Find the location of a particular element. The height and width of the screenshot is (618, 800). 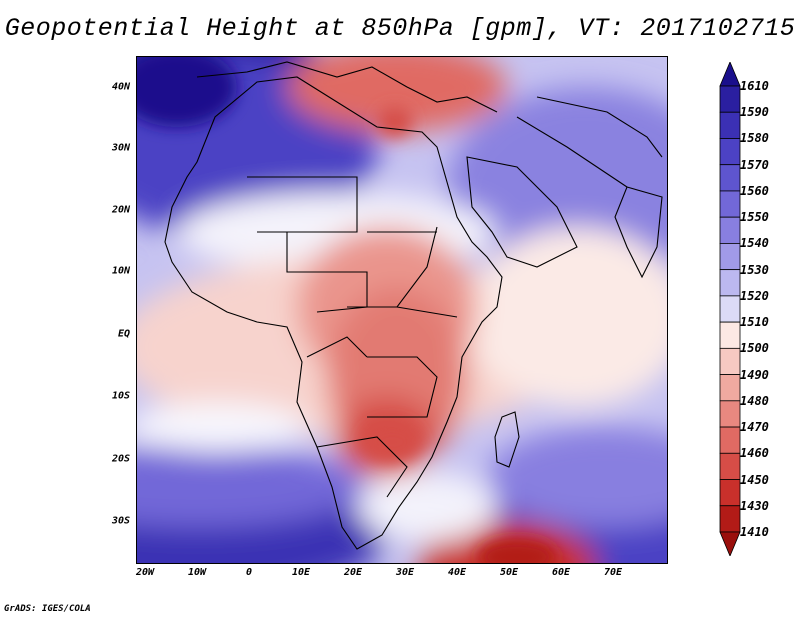

colorbar-tick-label: 1550 is located at coordinates (754, 217).